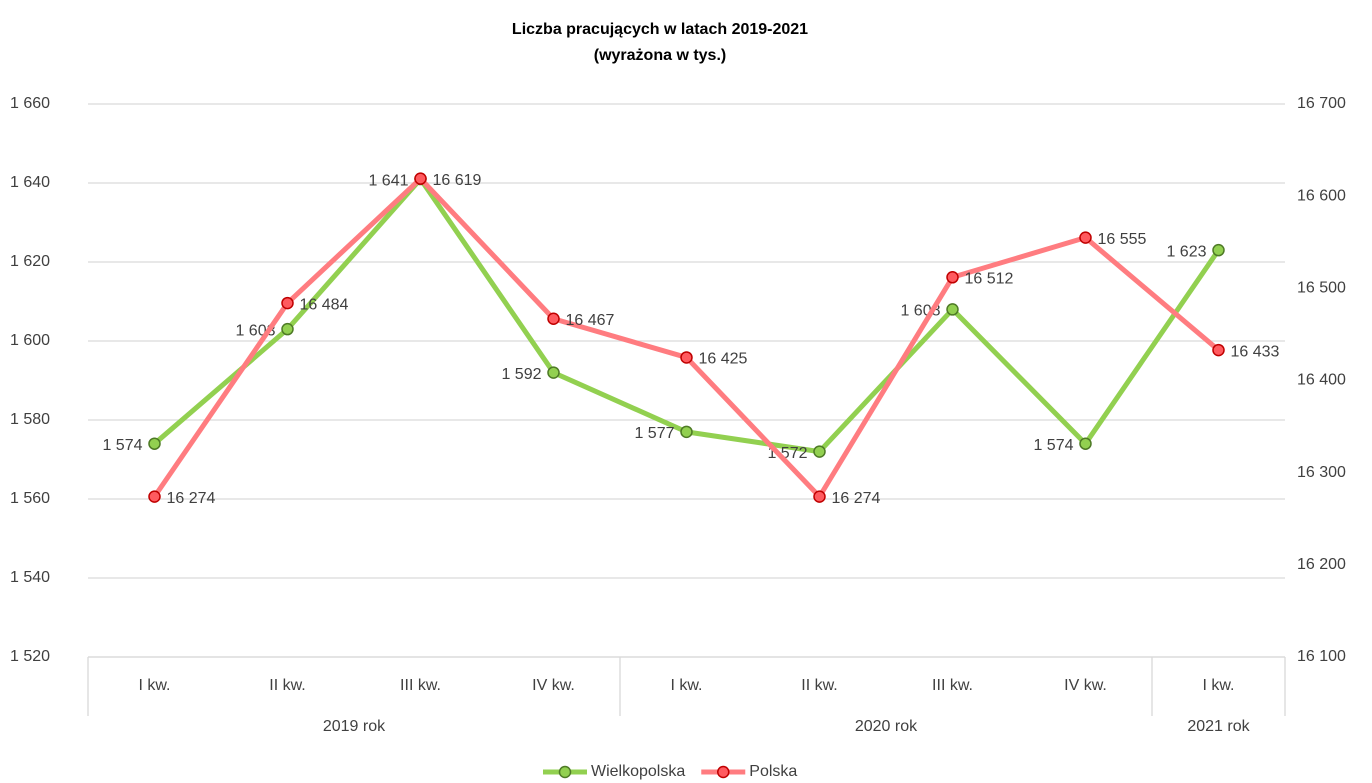  Describe the element at coordinates (723, 359) in the screenshot. I see `data-label: 16 425` at that location.